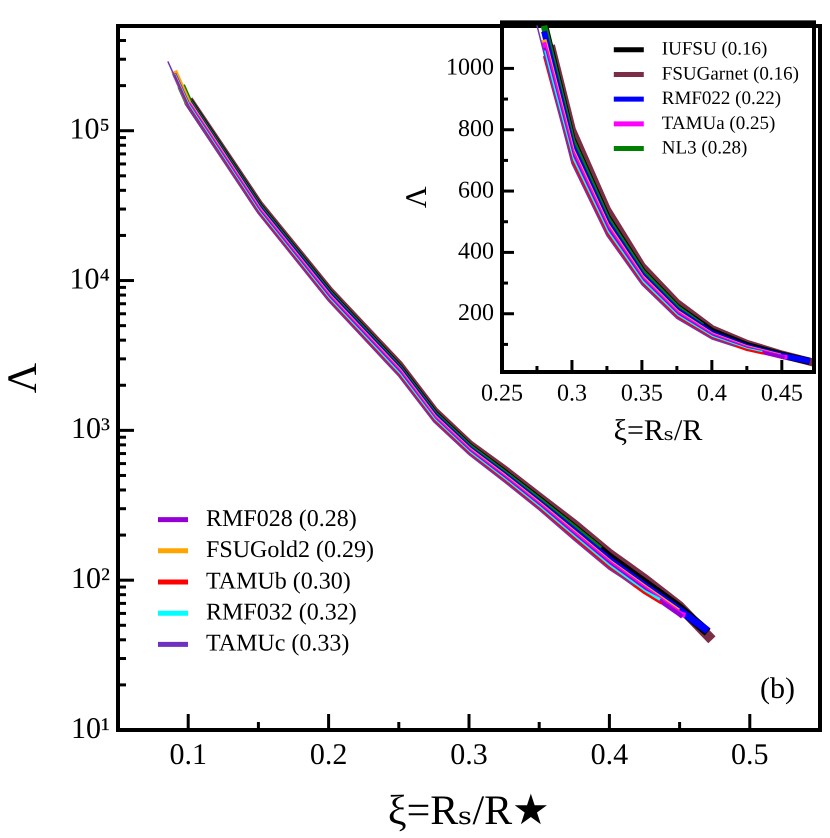 This screenshot has height=838, width=830. What do you see at coordinates (641, 393) in the screenshot?
I see `x-tick-label: 0.35` at bounding box center [641, 393].